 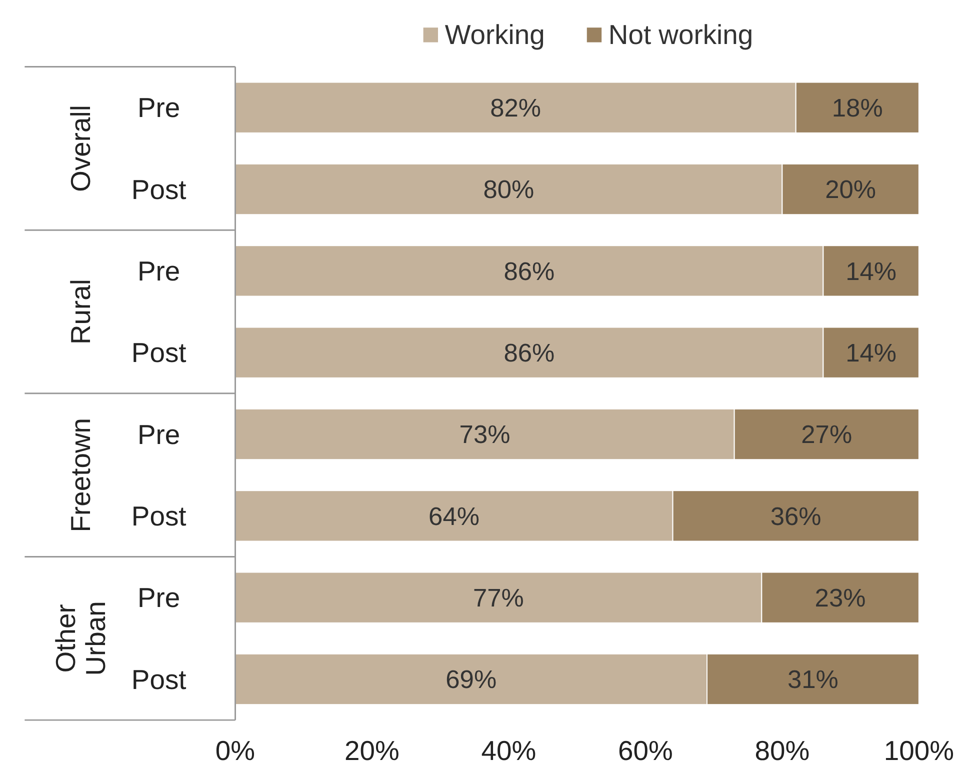 What do you see at coordinates (471, 680) in the screenshot?
I see `data-label: 69%` at bounding box center [471, 680].